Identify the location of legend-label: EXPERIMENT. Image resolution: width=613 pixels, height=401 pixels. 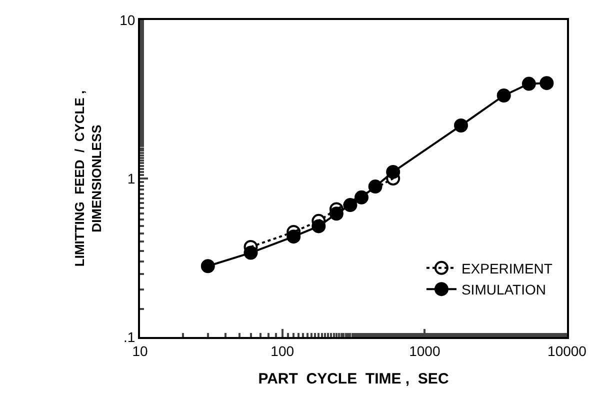
(507, 268).